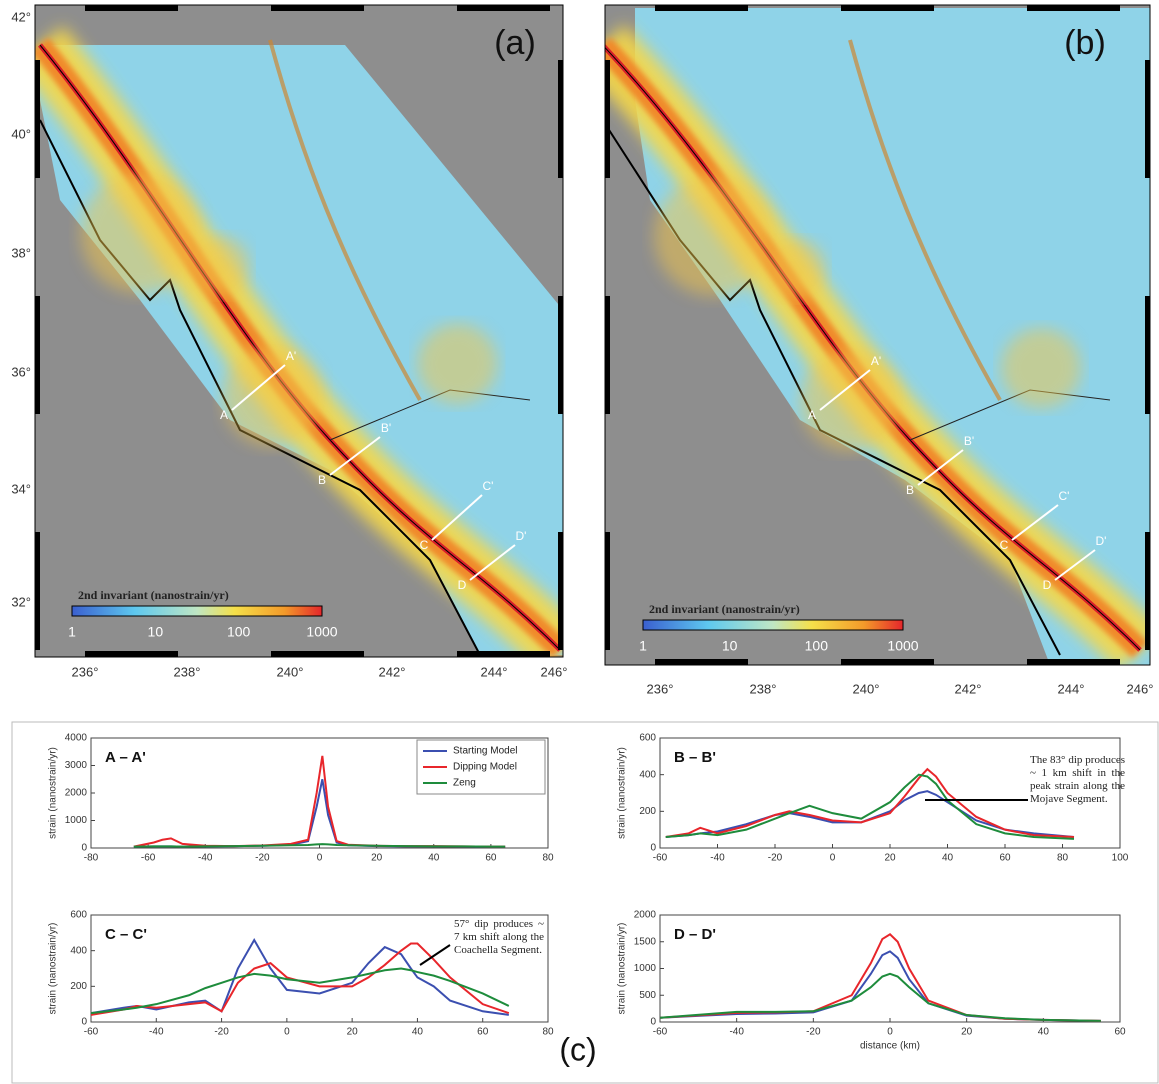 The height and width of the screenshot is (1084, 1159). I want to click on panel-label: (a), so click(515, 43).